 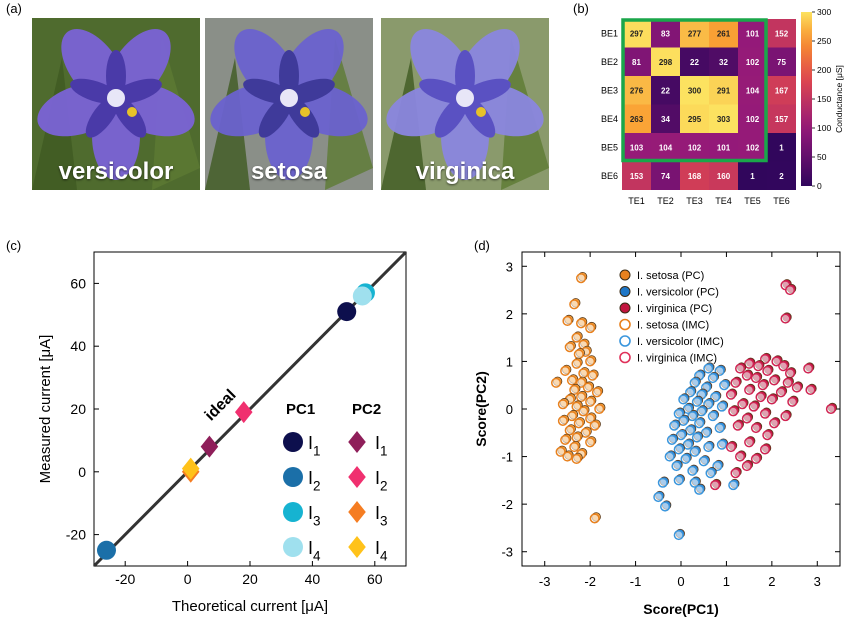 I want to click on iris-photo-versicolor: versicolor, so click(x=116, y=104).